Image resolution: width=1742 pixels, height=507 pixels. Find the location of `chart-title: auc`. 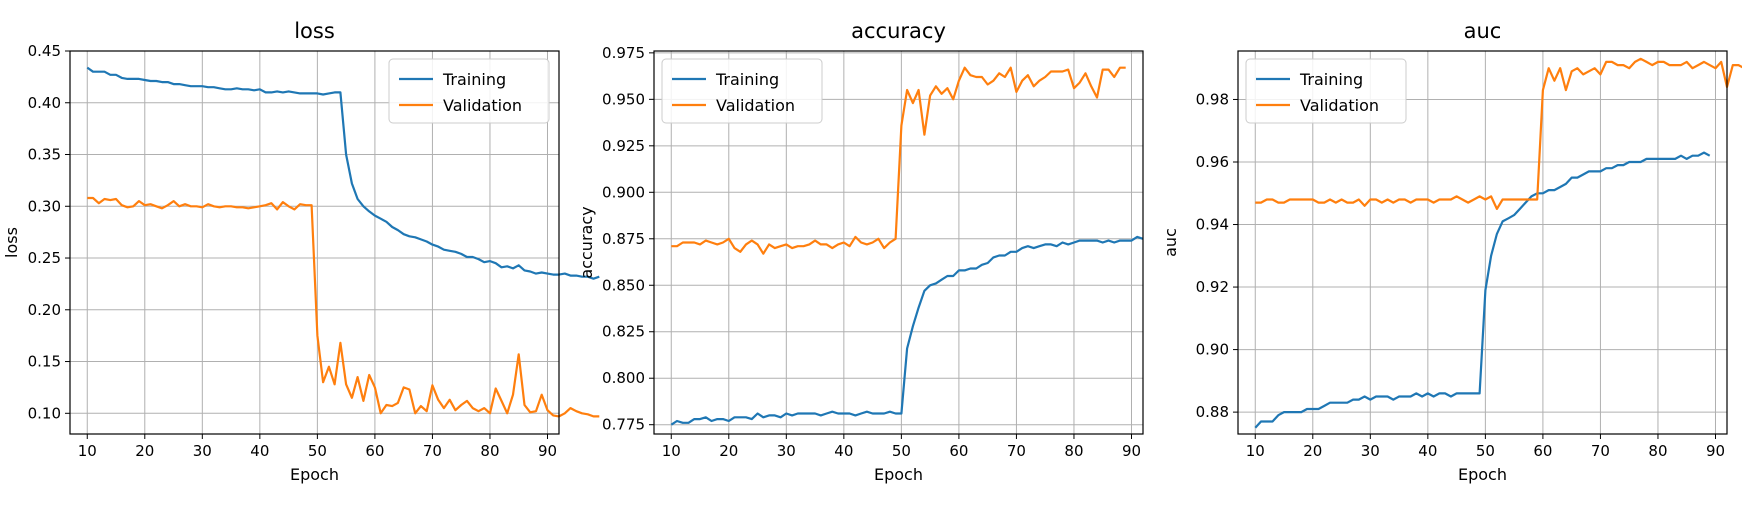

chart-title: auc is located at coordinates (1483, 31).